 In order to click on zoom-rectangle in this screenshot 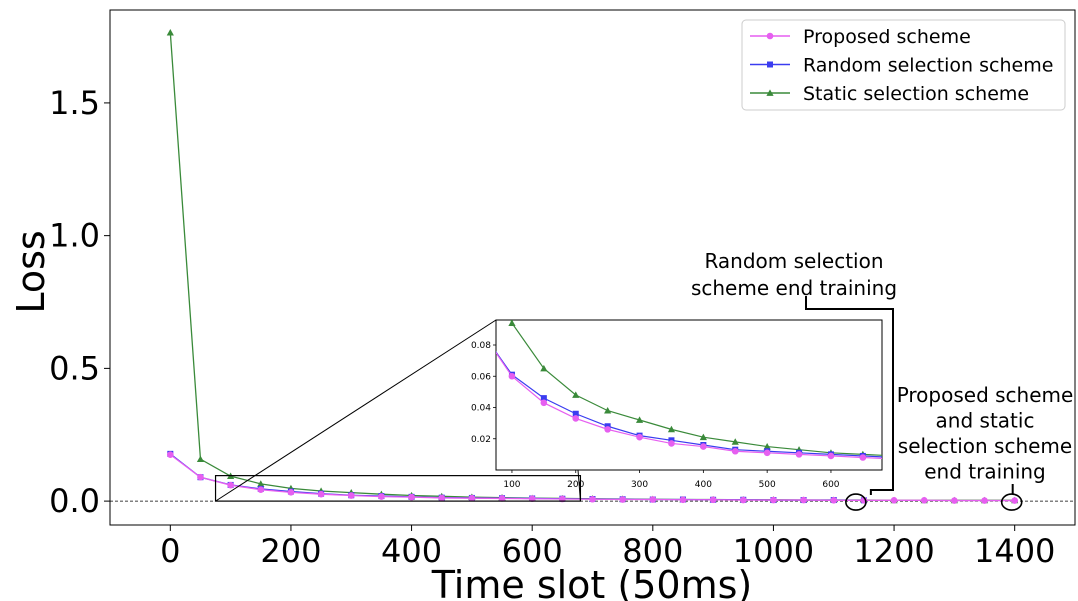, I will do `click(398, 488)`.